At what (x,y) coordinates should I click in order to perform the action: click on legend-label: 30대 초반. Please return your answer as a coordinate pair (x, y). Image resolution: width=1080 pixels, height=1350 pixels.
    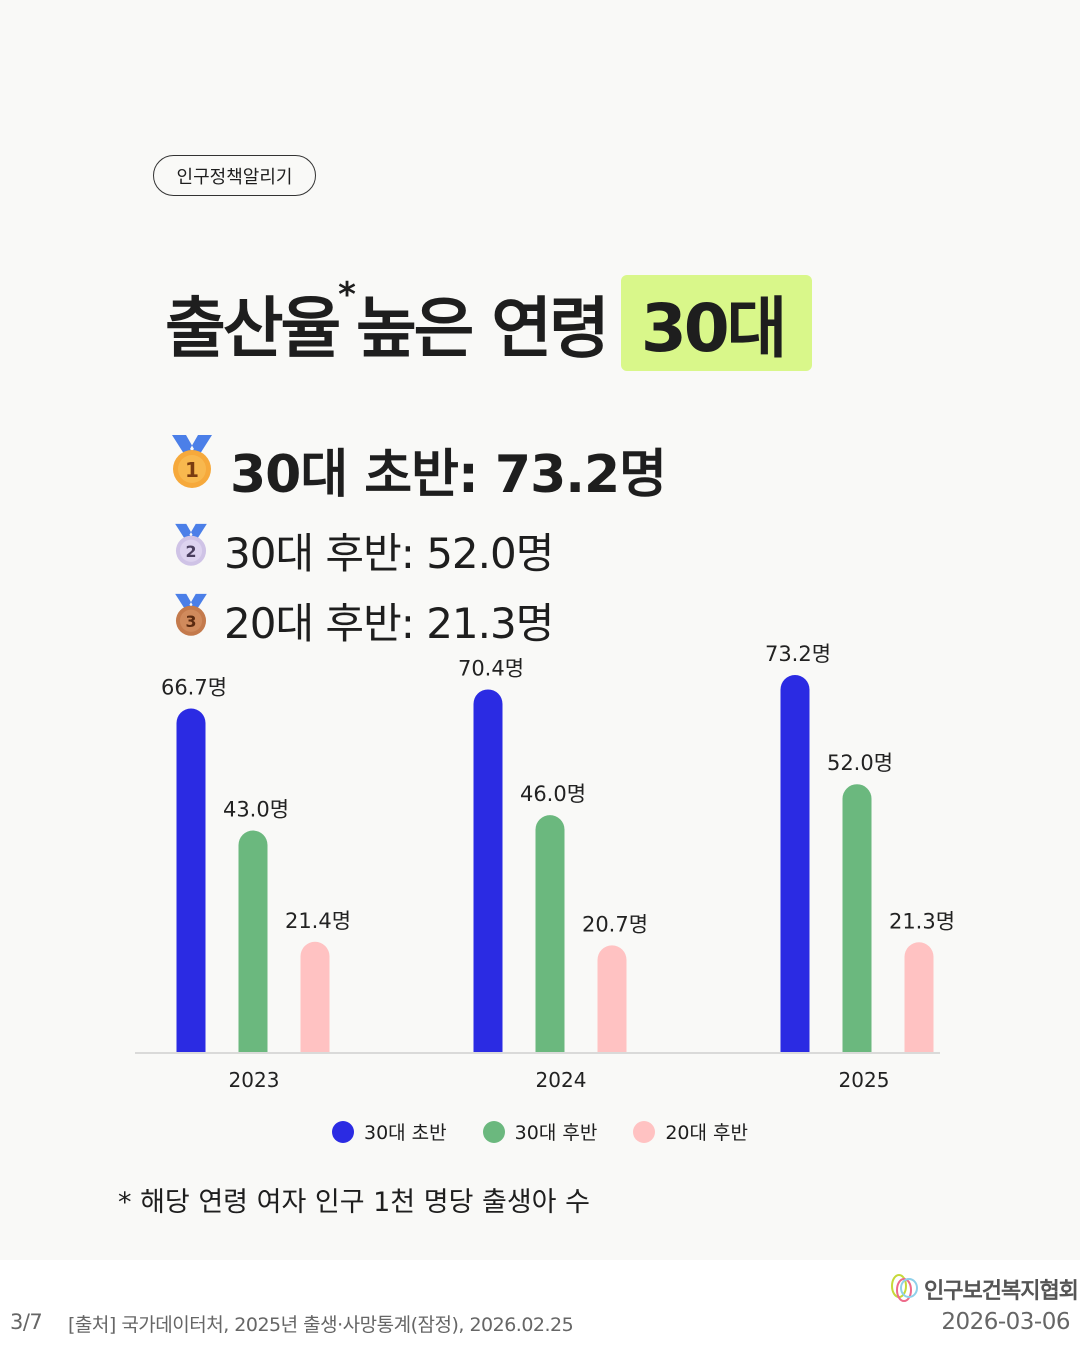
    Looking at the image, I should click on (405, 1133).